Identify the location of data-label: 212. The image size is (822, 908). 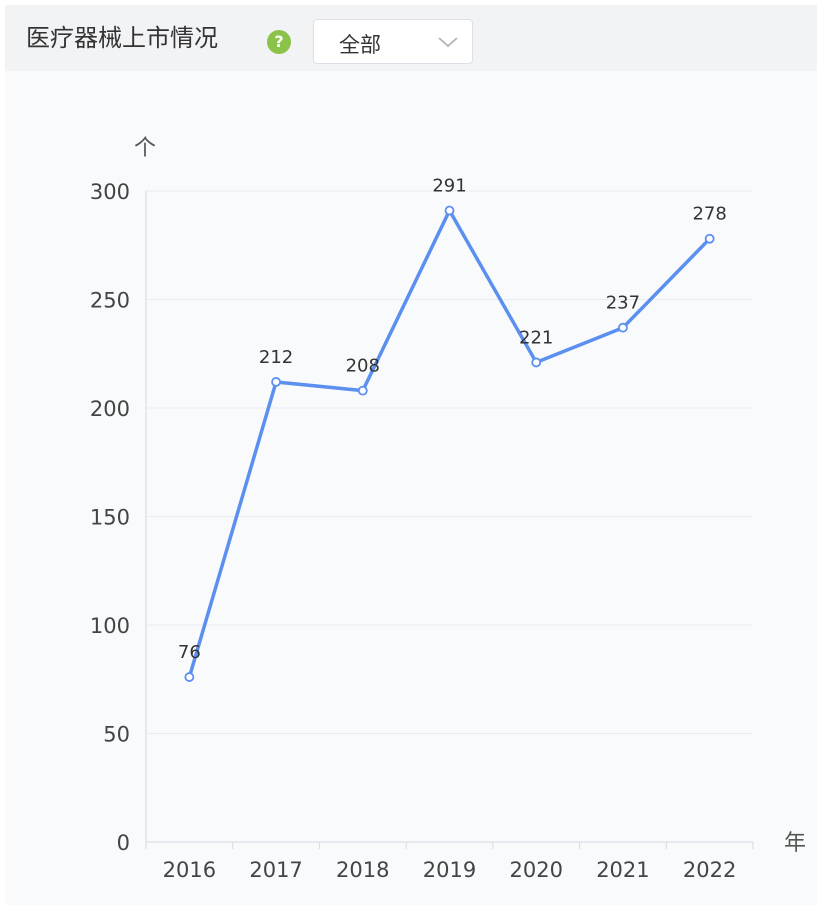
(276, 357).